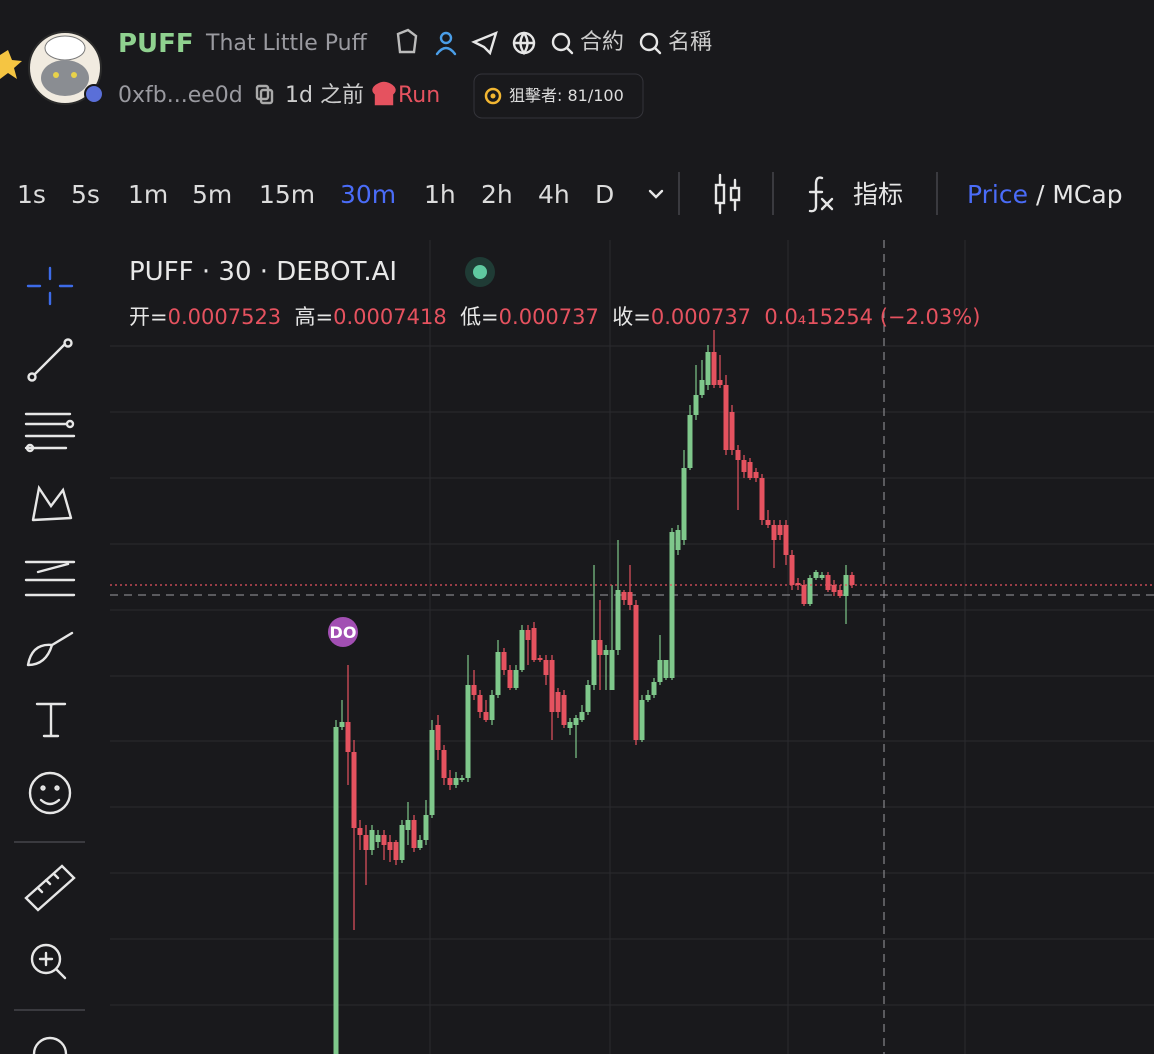 This screenshot has height=1054, width=1154. I want to click on age: 1d 之前, so click(324, 95).